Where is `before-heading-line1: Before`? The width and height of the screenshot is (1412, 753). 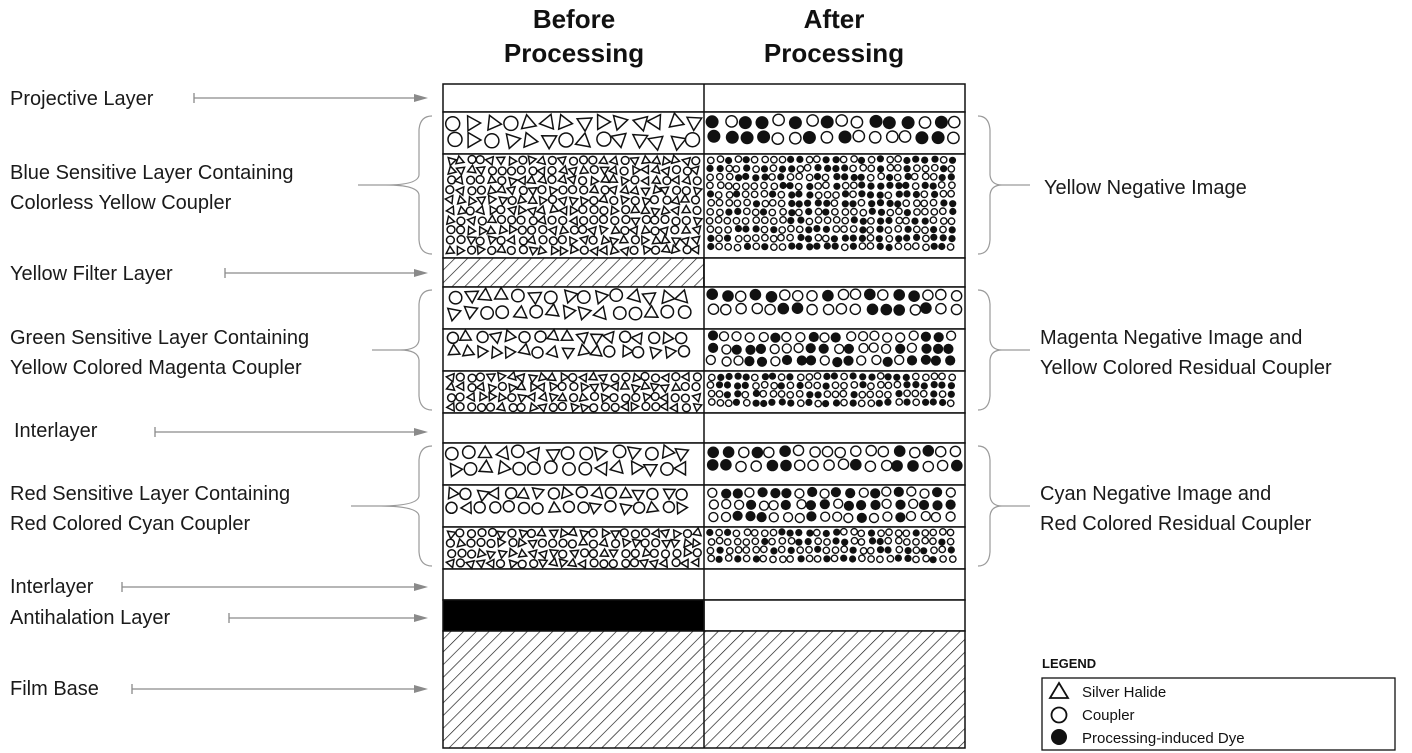
before-heading-line1: Before is located at coordinates (574, 19).